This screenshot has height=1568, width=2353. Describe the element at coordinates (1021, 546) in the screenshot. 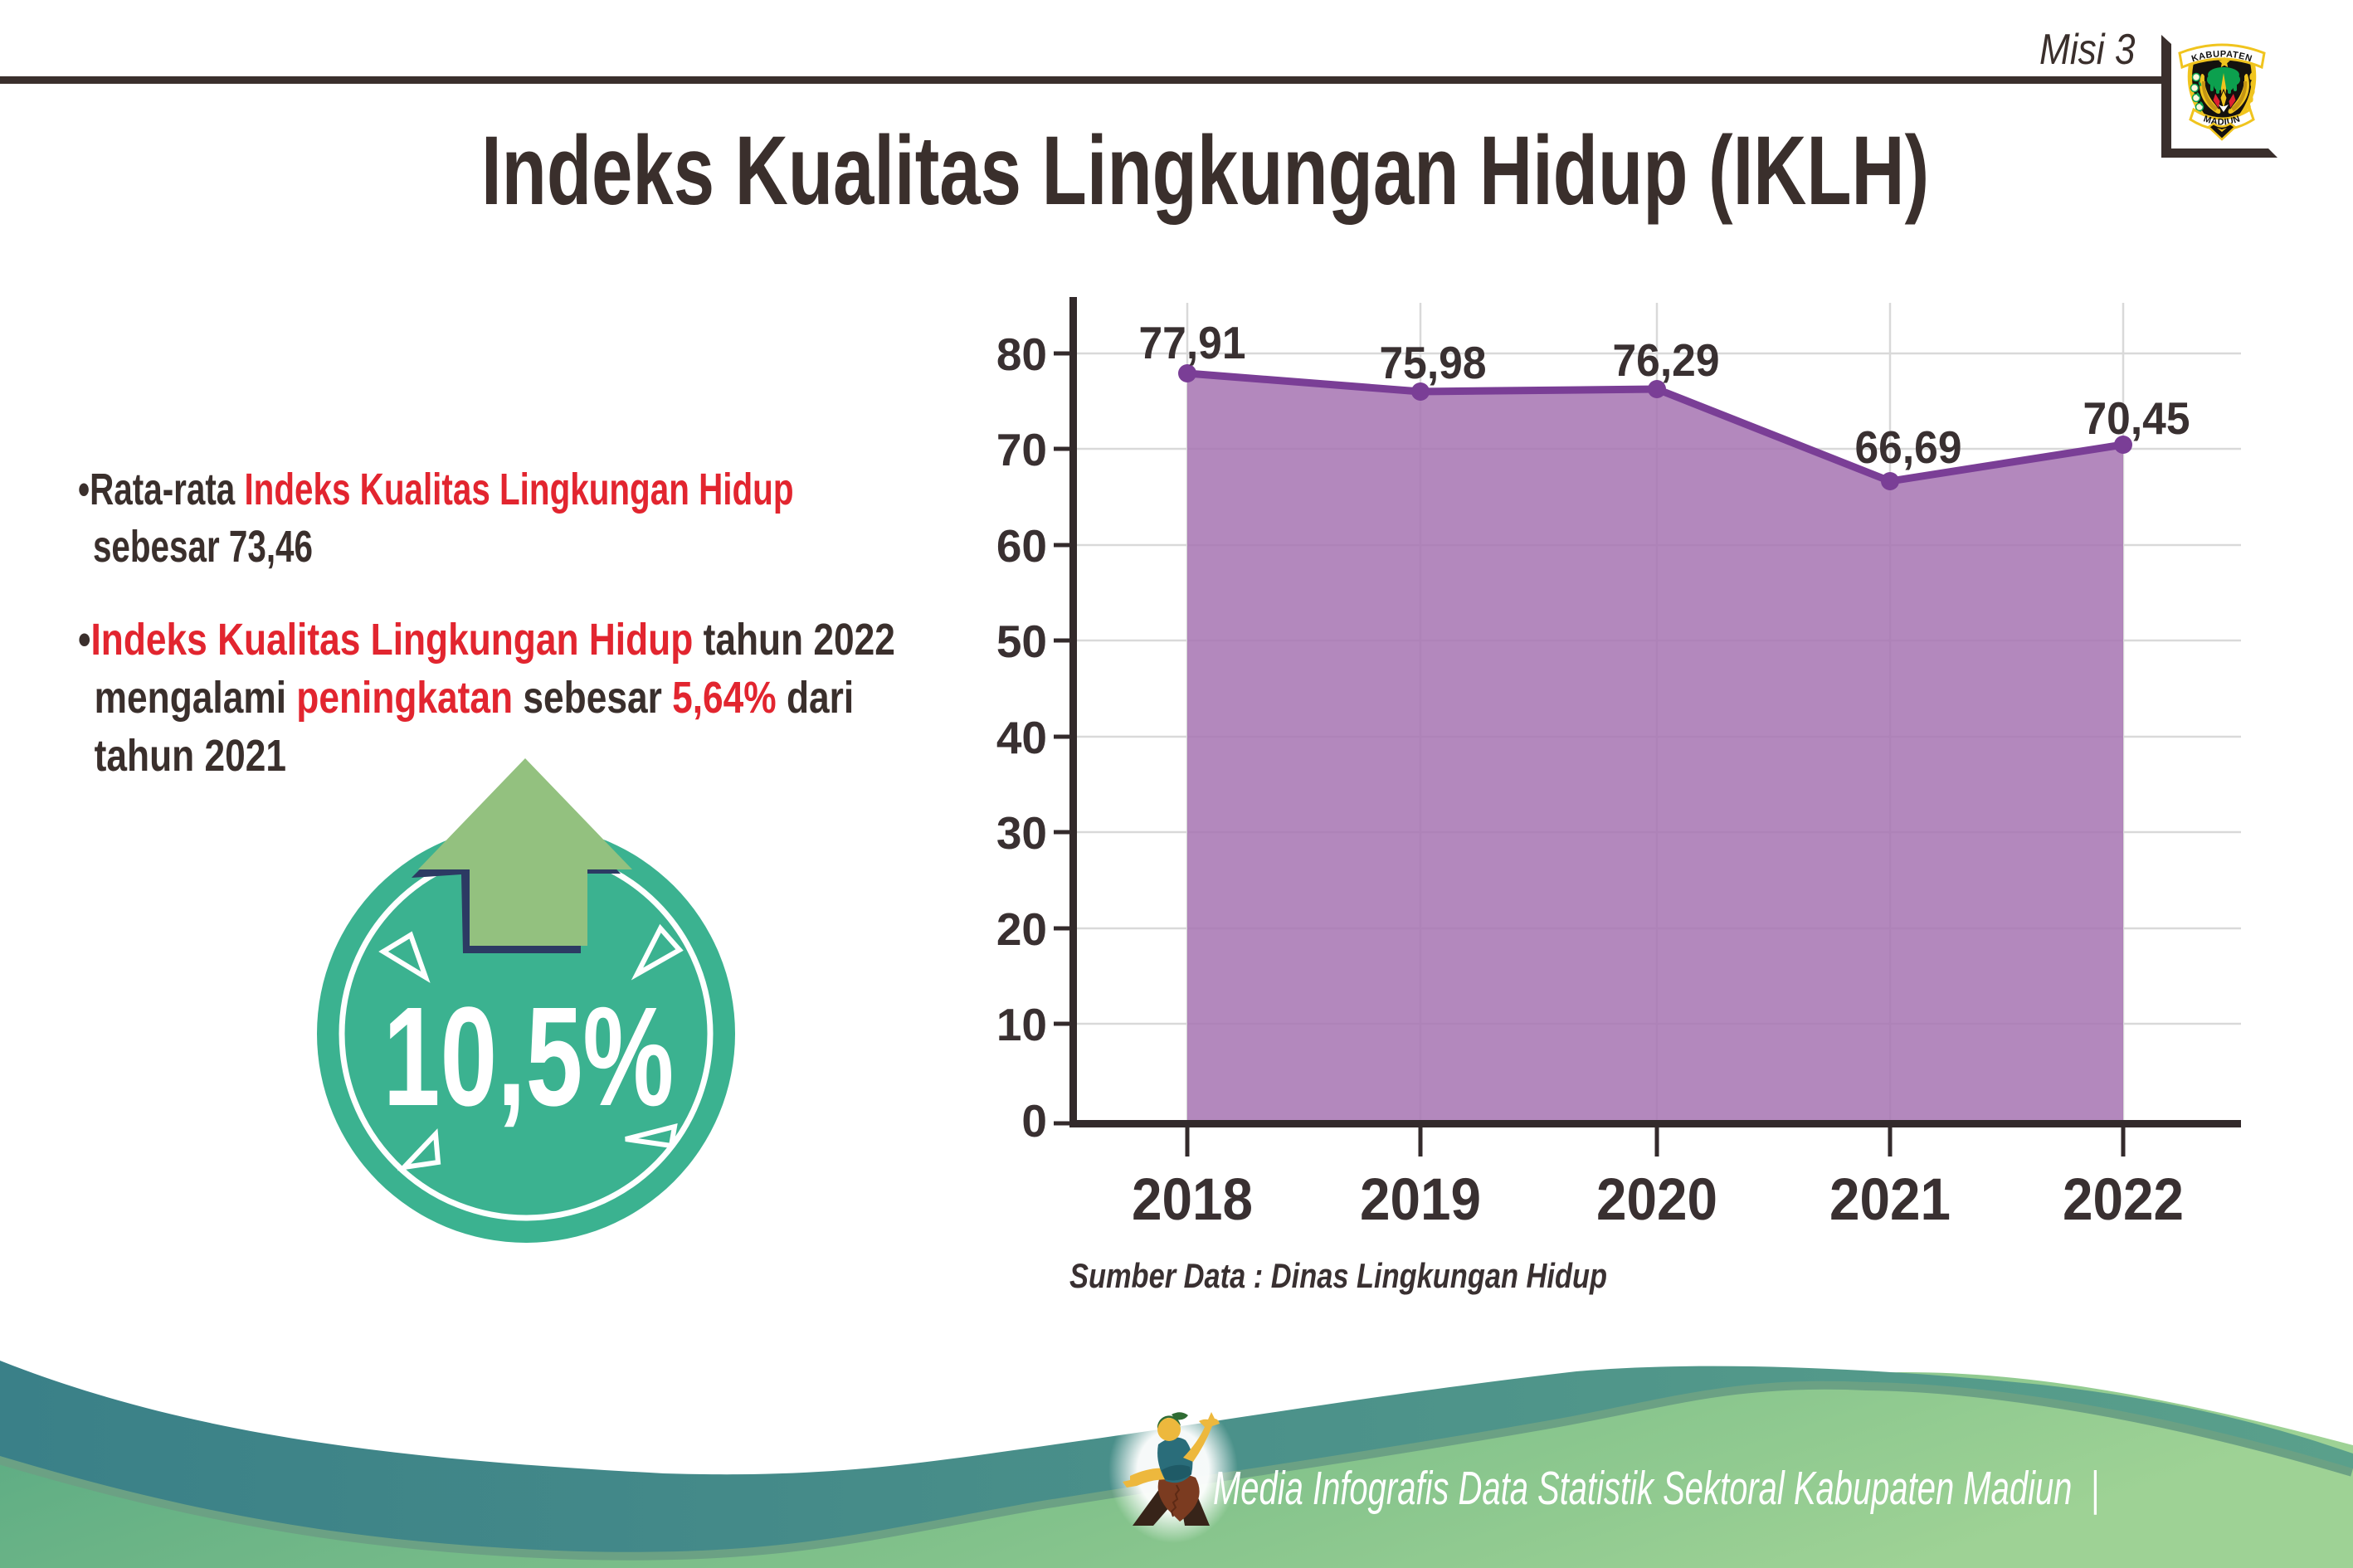

I see `svg-text: 60` at that location.